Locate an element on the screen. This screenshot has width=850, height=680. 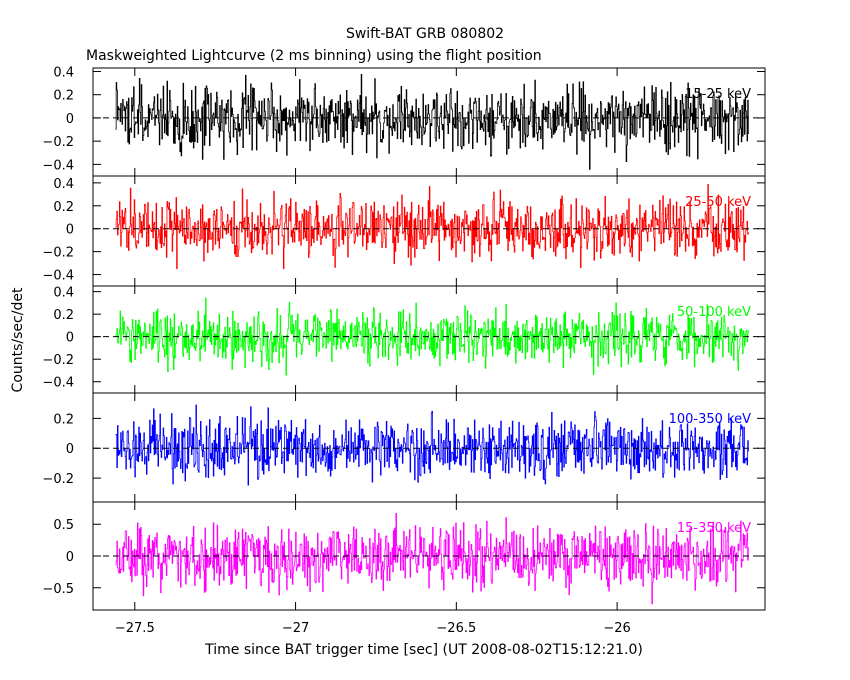
panel-15-350-kev: −0.5 0 0.5 15-350 keV is located at coordinates (404, 556).